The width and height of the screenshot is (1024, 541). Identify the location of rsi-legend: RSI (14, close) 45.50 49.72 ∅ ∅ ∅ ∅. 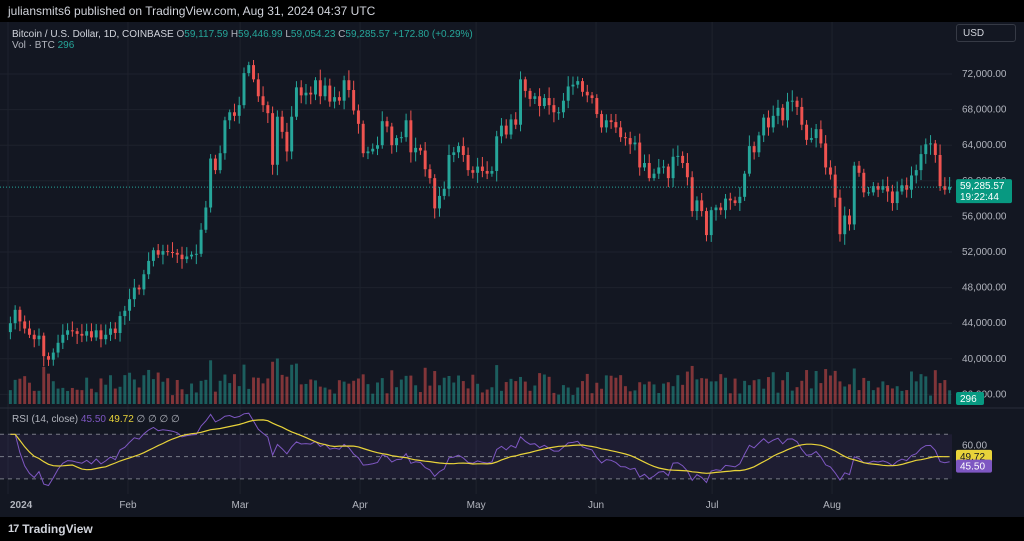
(96, 419).